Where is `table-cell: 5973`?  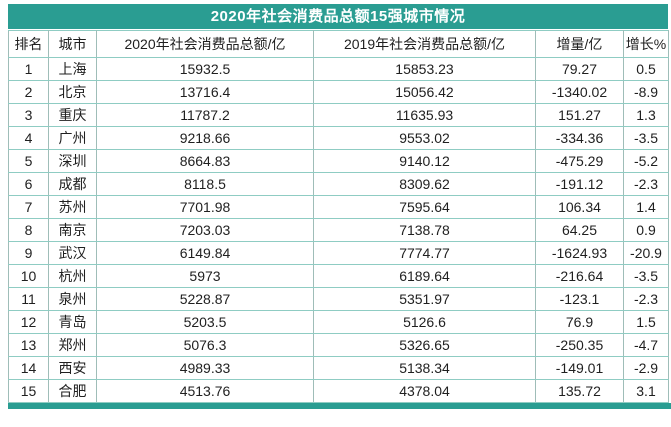 table-cell: 5973 is located at coordinates (205, 276).